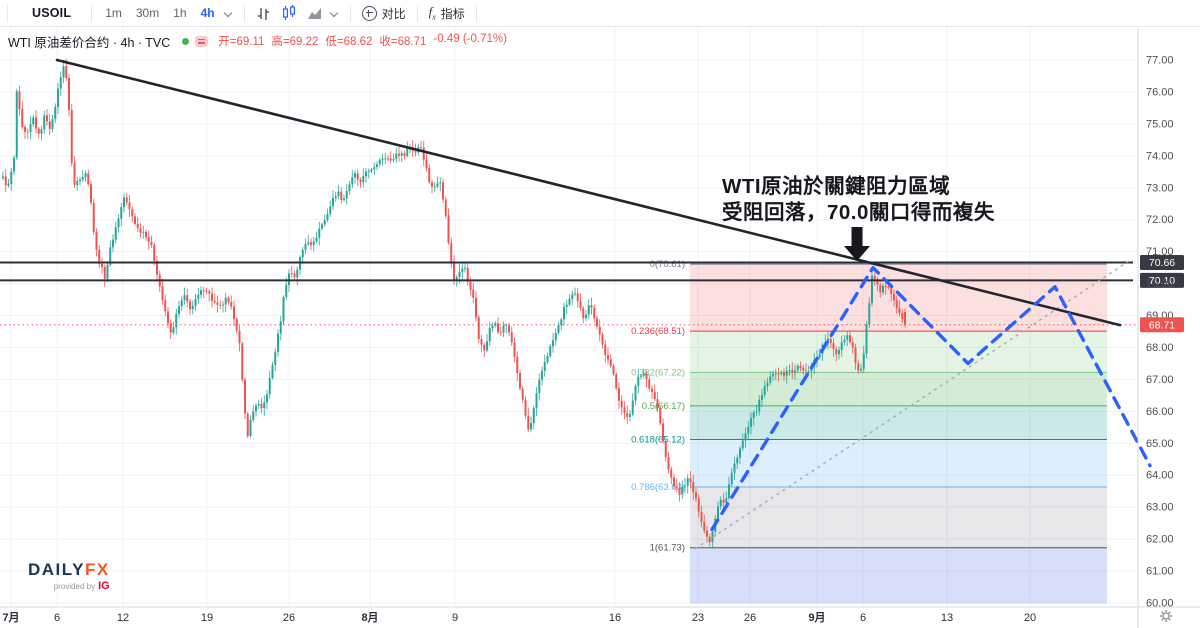  What do you see at coordinates (1160, 252) in the screenshot?
I see `svg-text: 71.00` at bounding box center [1160, 252].